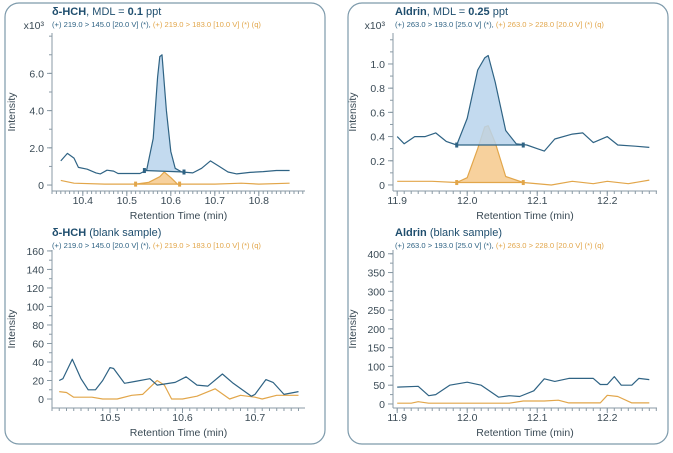  I want to click on chart-title: δ-HCH (blank sample), so click(106, 233).